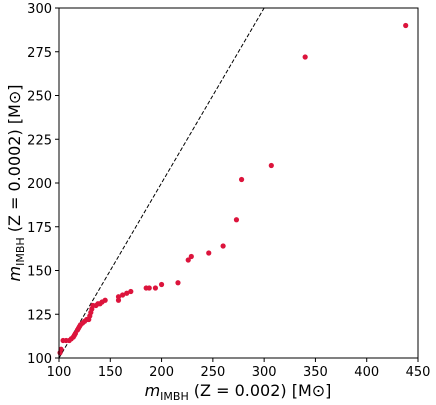 This screenshot has height=405, width=436. Describe the element at coordinates (153, 390) in the screenshot. I see `x-label-symbol: m` at that location.